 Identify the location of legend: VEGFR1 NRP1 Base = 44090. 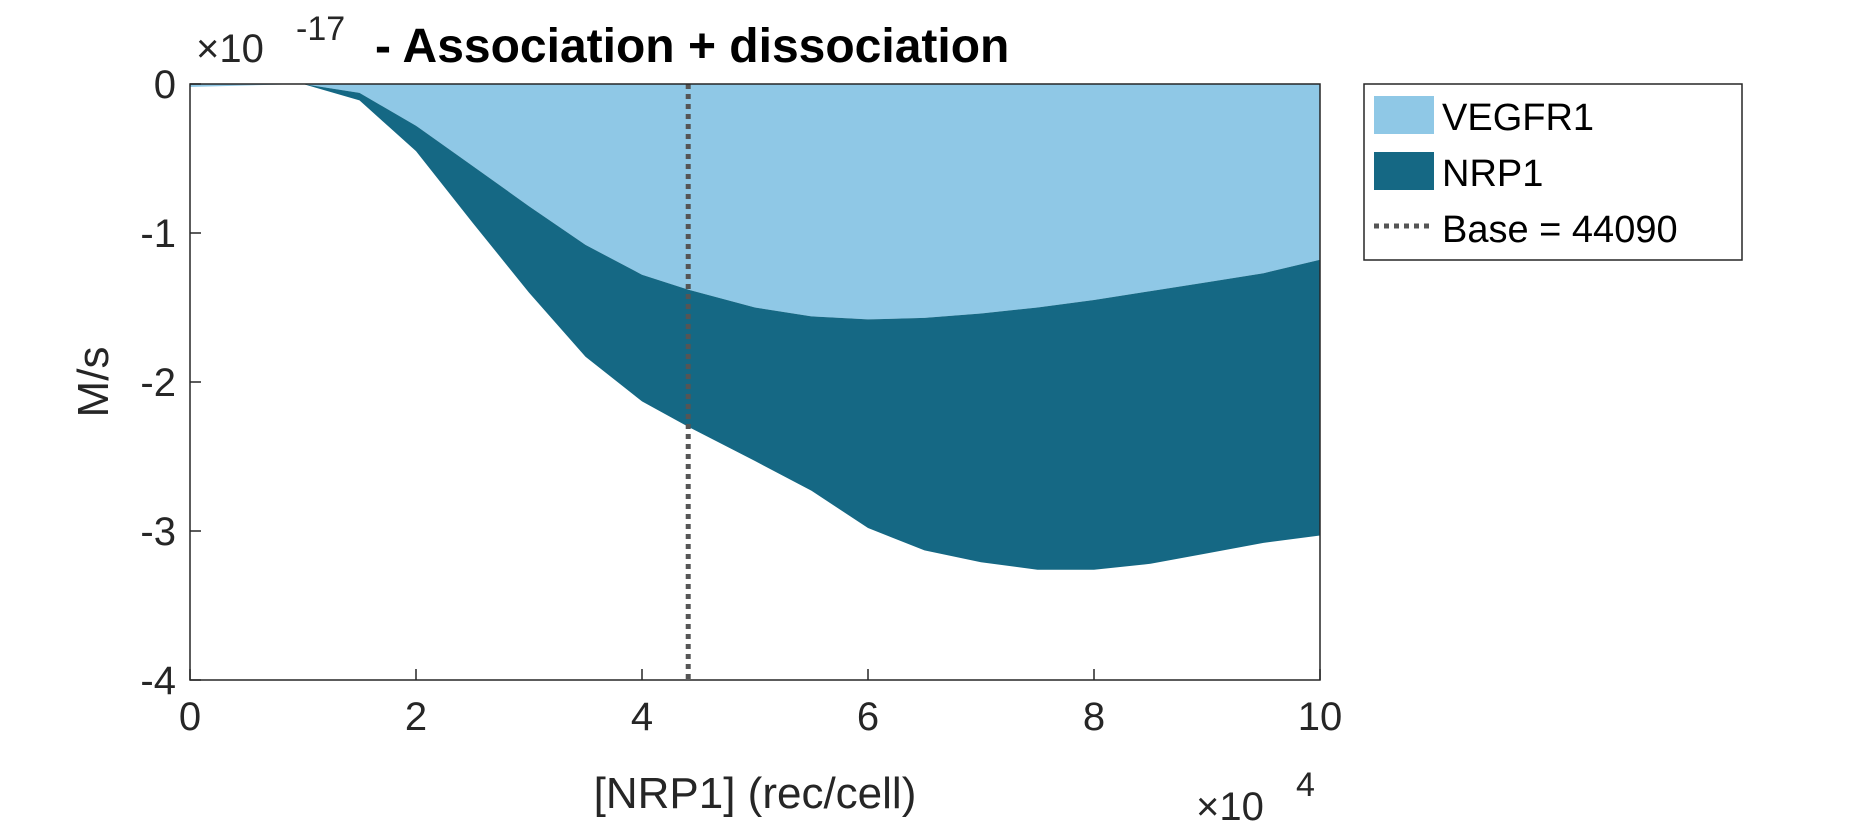
(1553, 172).